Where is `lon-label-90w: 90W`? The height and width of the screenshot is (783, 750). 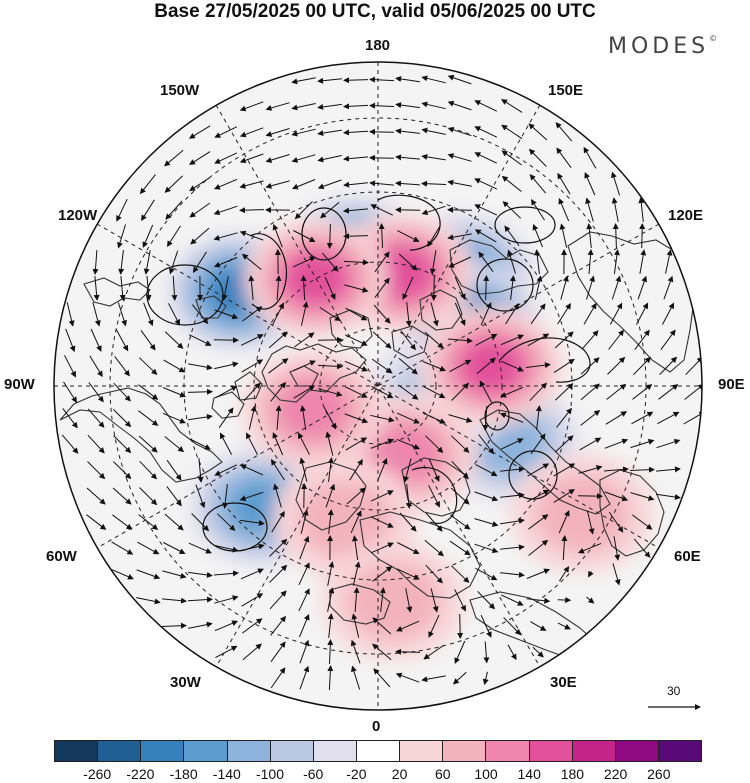
lon-label-90w: 90W is located at coordinates (19, 384).